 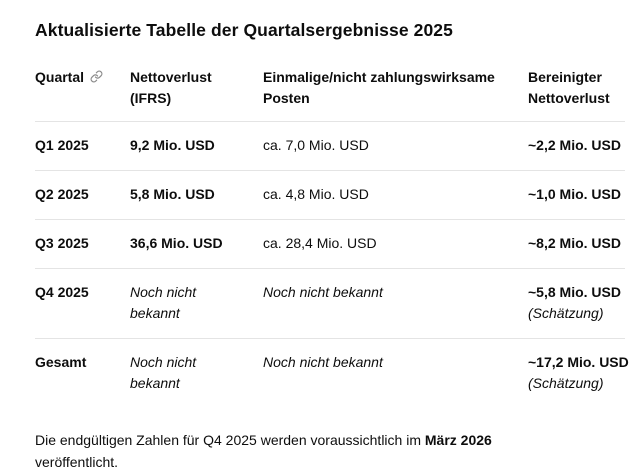 What do you see at coordinates (82, 303) in the screenshot?
I see `cell-quartal: Q4 2025` at bounding box center [82, 303].